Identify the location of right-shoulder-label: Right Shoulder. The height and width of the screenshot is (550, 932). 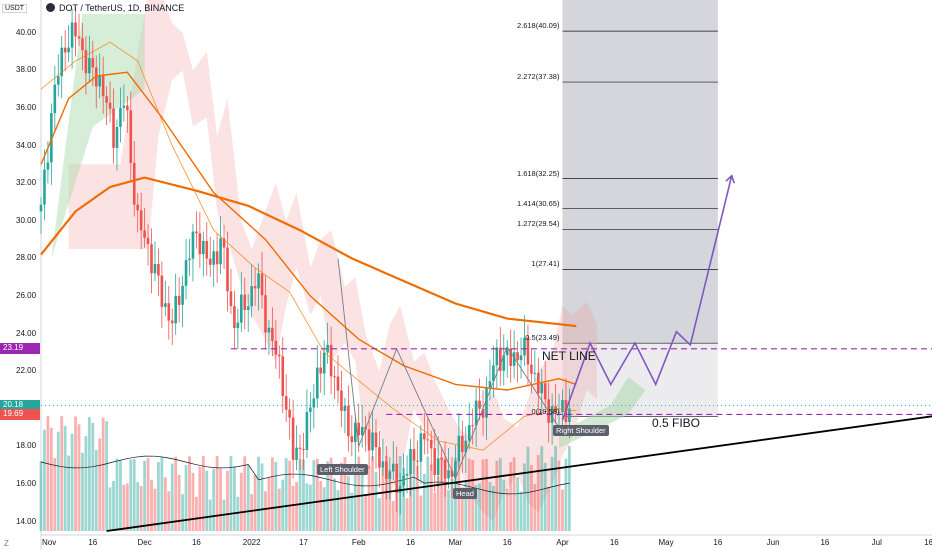
(581, 430).